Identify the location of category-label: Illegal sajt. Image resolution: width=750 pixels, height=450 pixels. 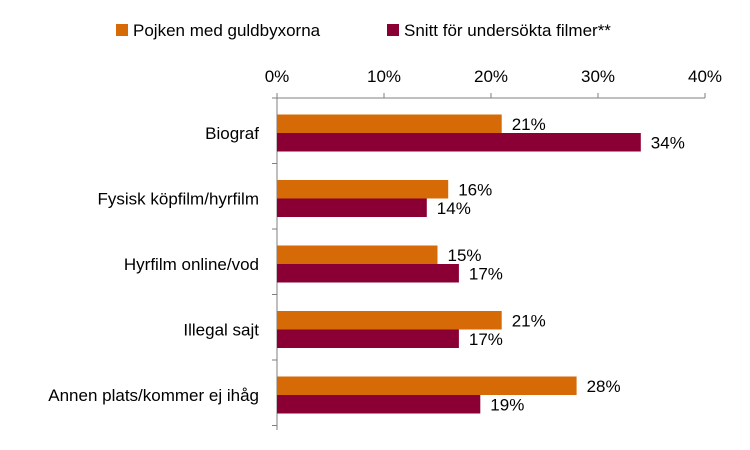
(221, 330).